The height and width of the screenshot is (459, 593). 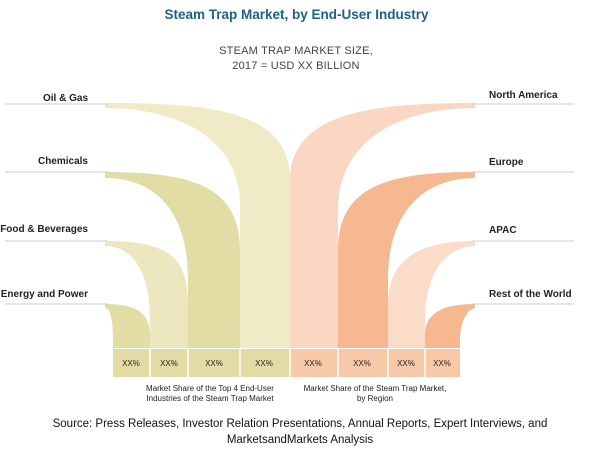 I want to click on label-apac: APAC, so click(x=503, y=230).